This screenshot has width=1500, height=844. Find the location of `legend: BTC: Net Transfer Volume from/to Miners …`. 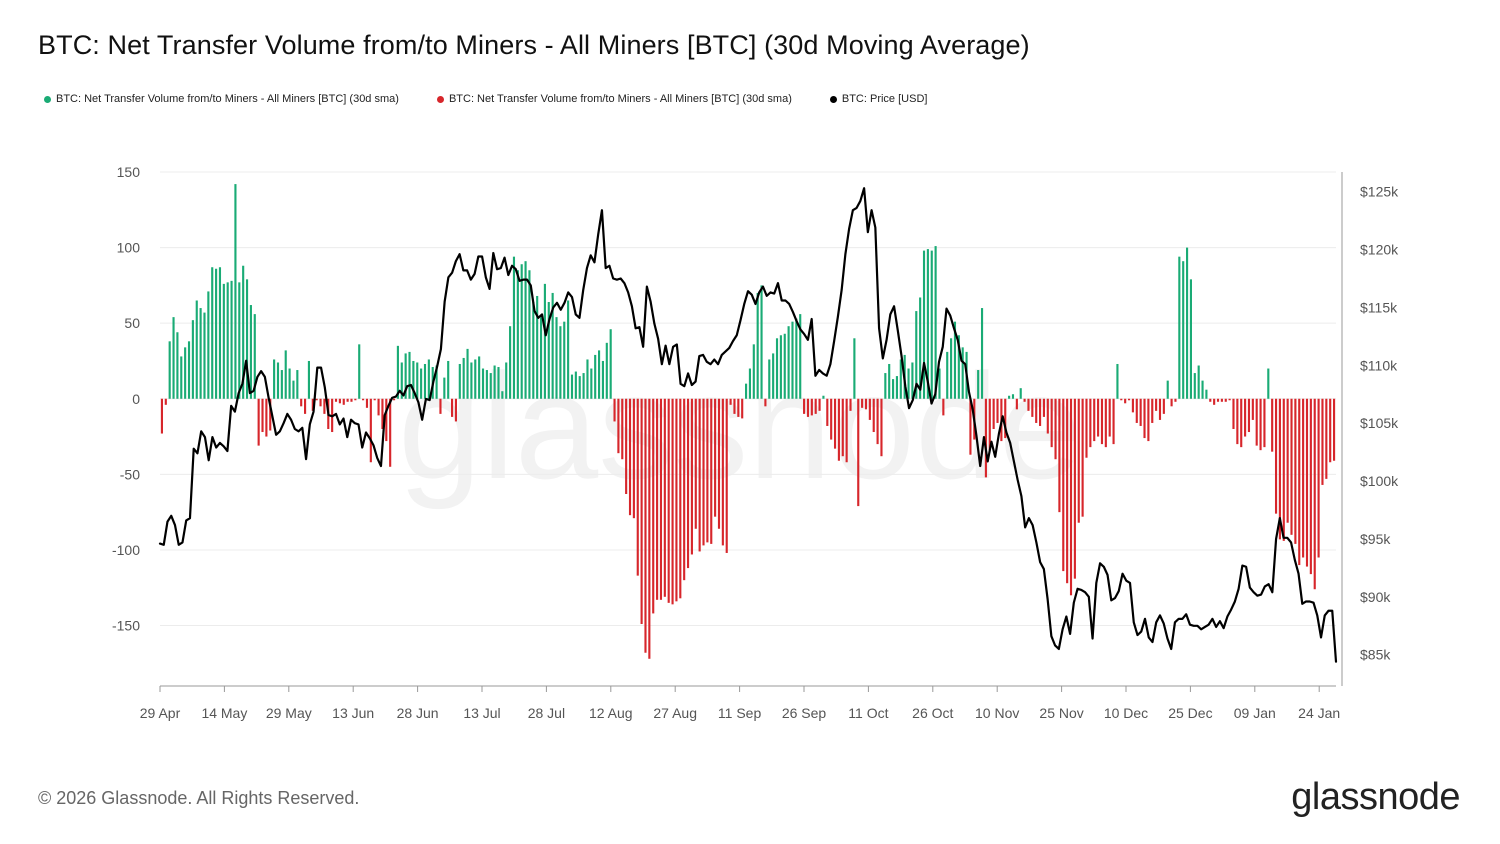

legend: BTC: Net Transfer Volume from/to Miners … is located at coordinates (504, 99).